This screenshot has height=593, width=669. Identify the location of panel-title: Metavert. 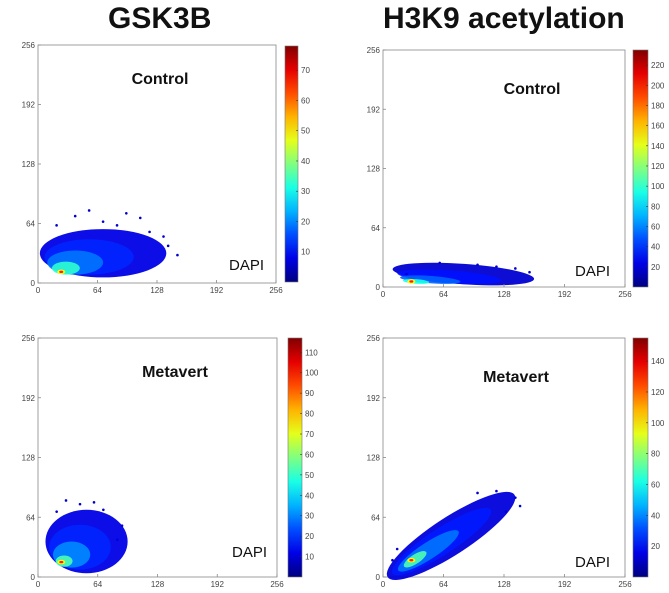
(516, 377).